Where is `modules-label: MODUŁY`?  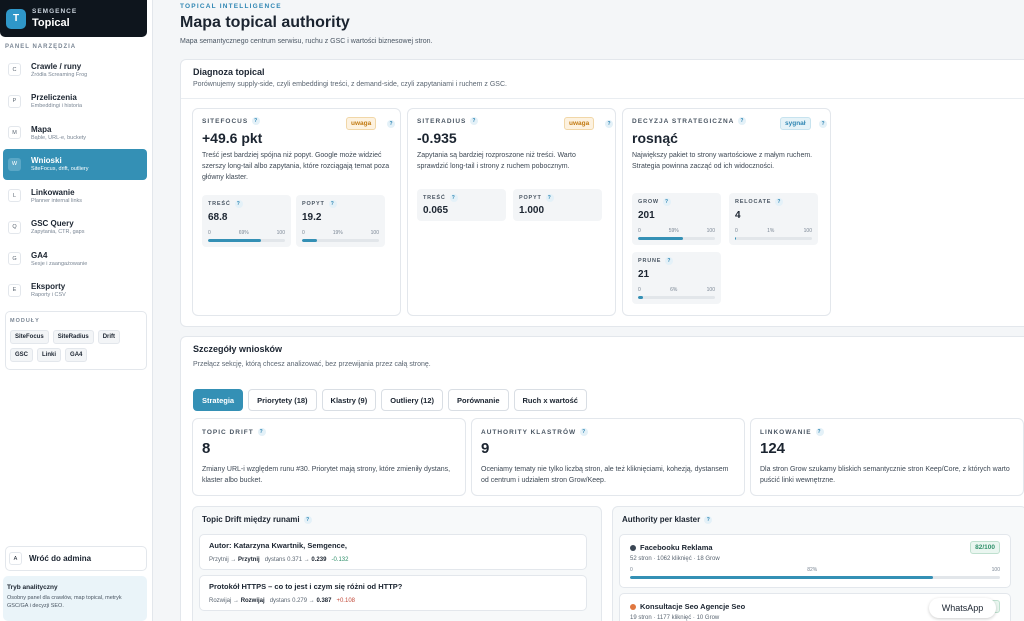
modules-label: MODUŁY is located at coordinates (25, 321).